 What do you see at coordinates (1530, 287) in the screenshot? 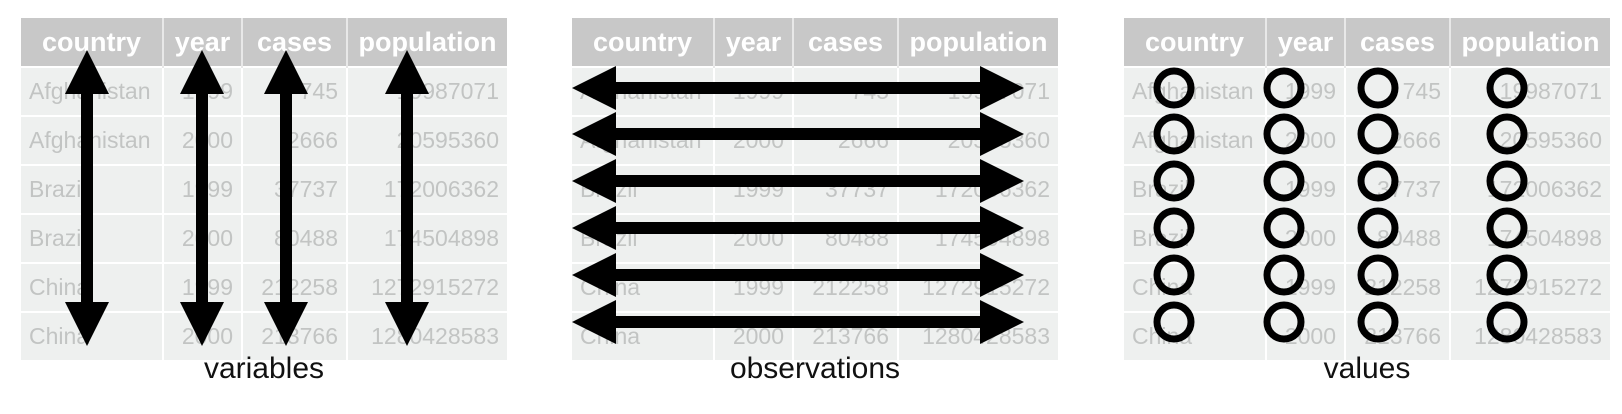
I see `cell-population: 1272915272` at bounding box center [1530, 287].